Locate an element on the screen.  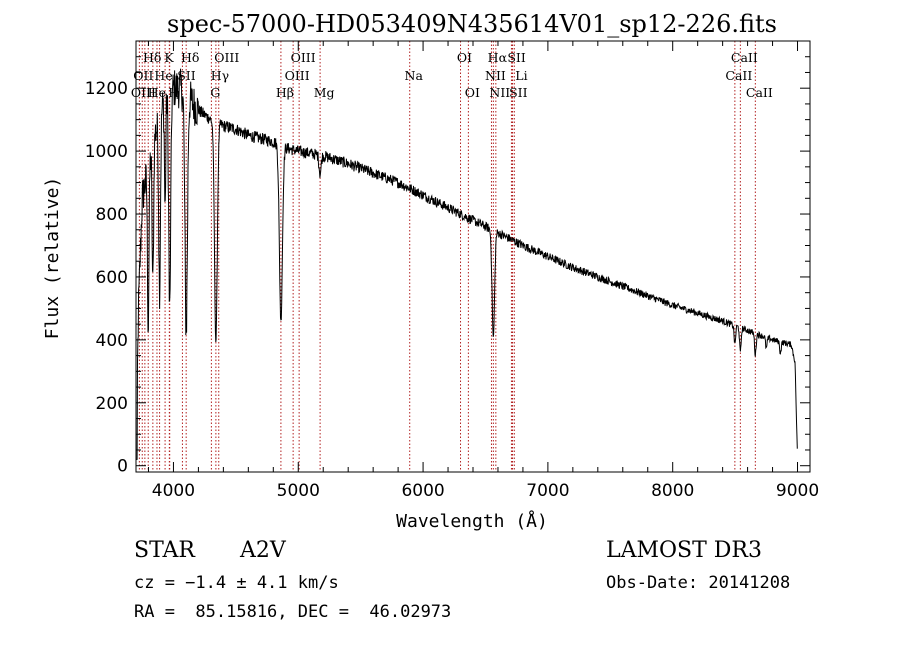
y-tick-label: 600 is located at coordinates (112, 278).